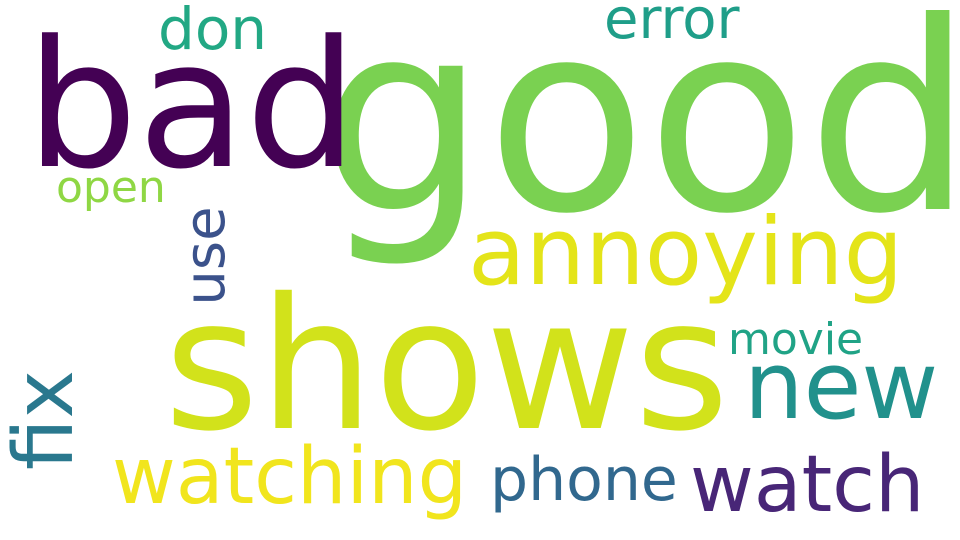 Image resolution: width=960 pixels, height=540 pixels. What do you see at coordinates (192, 105) in the screenshot?
I see `word-bad: bad` at bounding box center [192, 105].